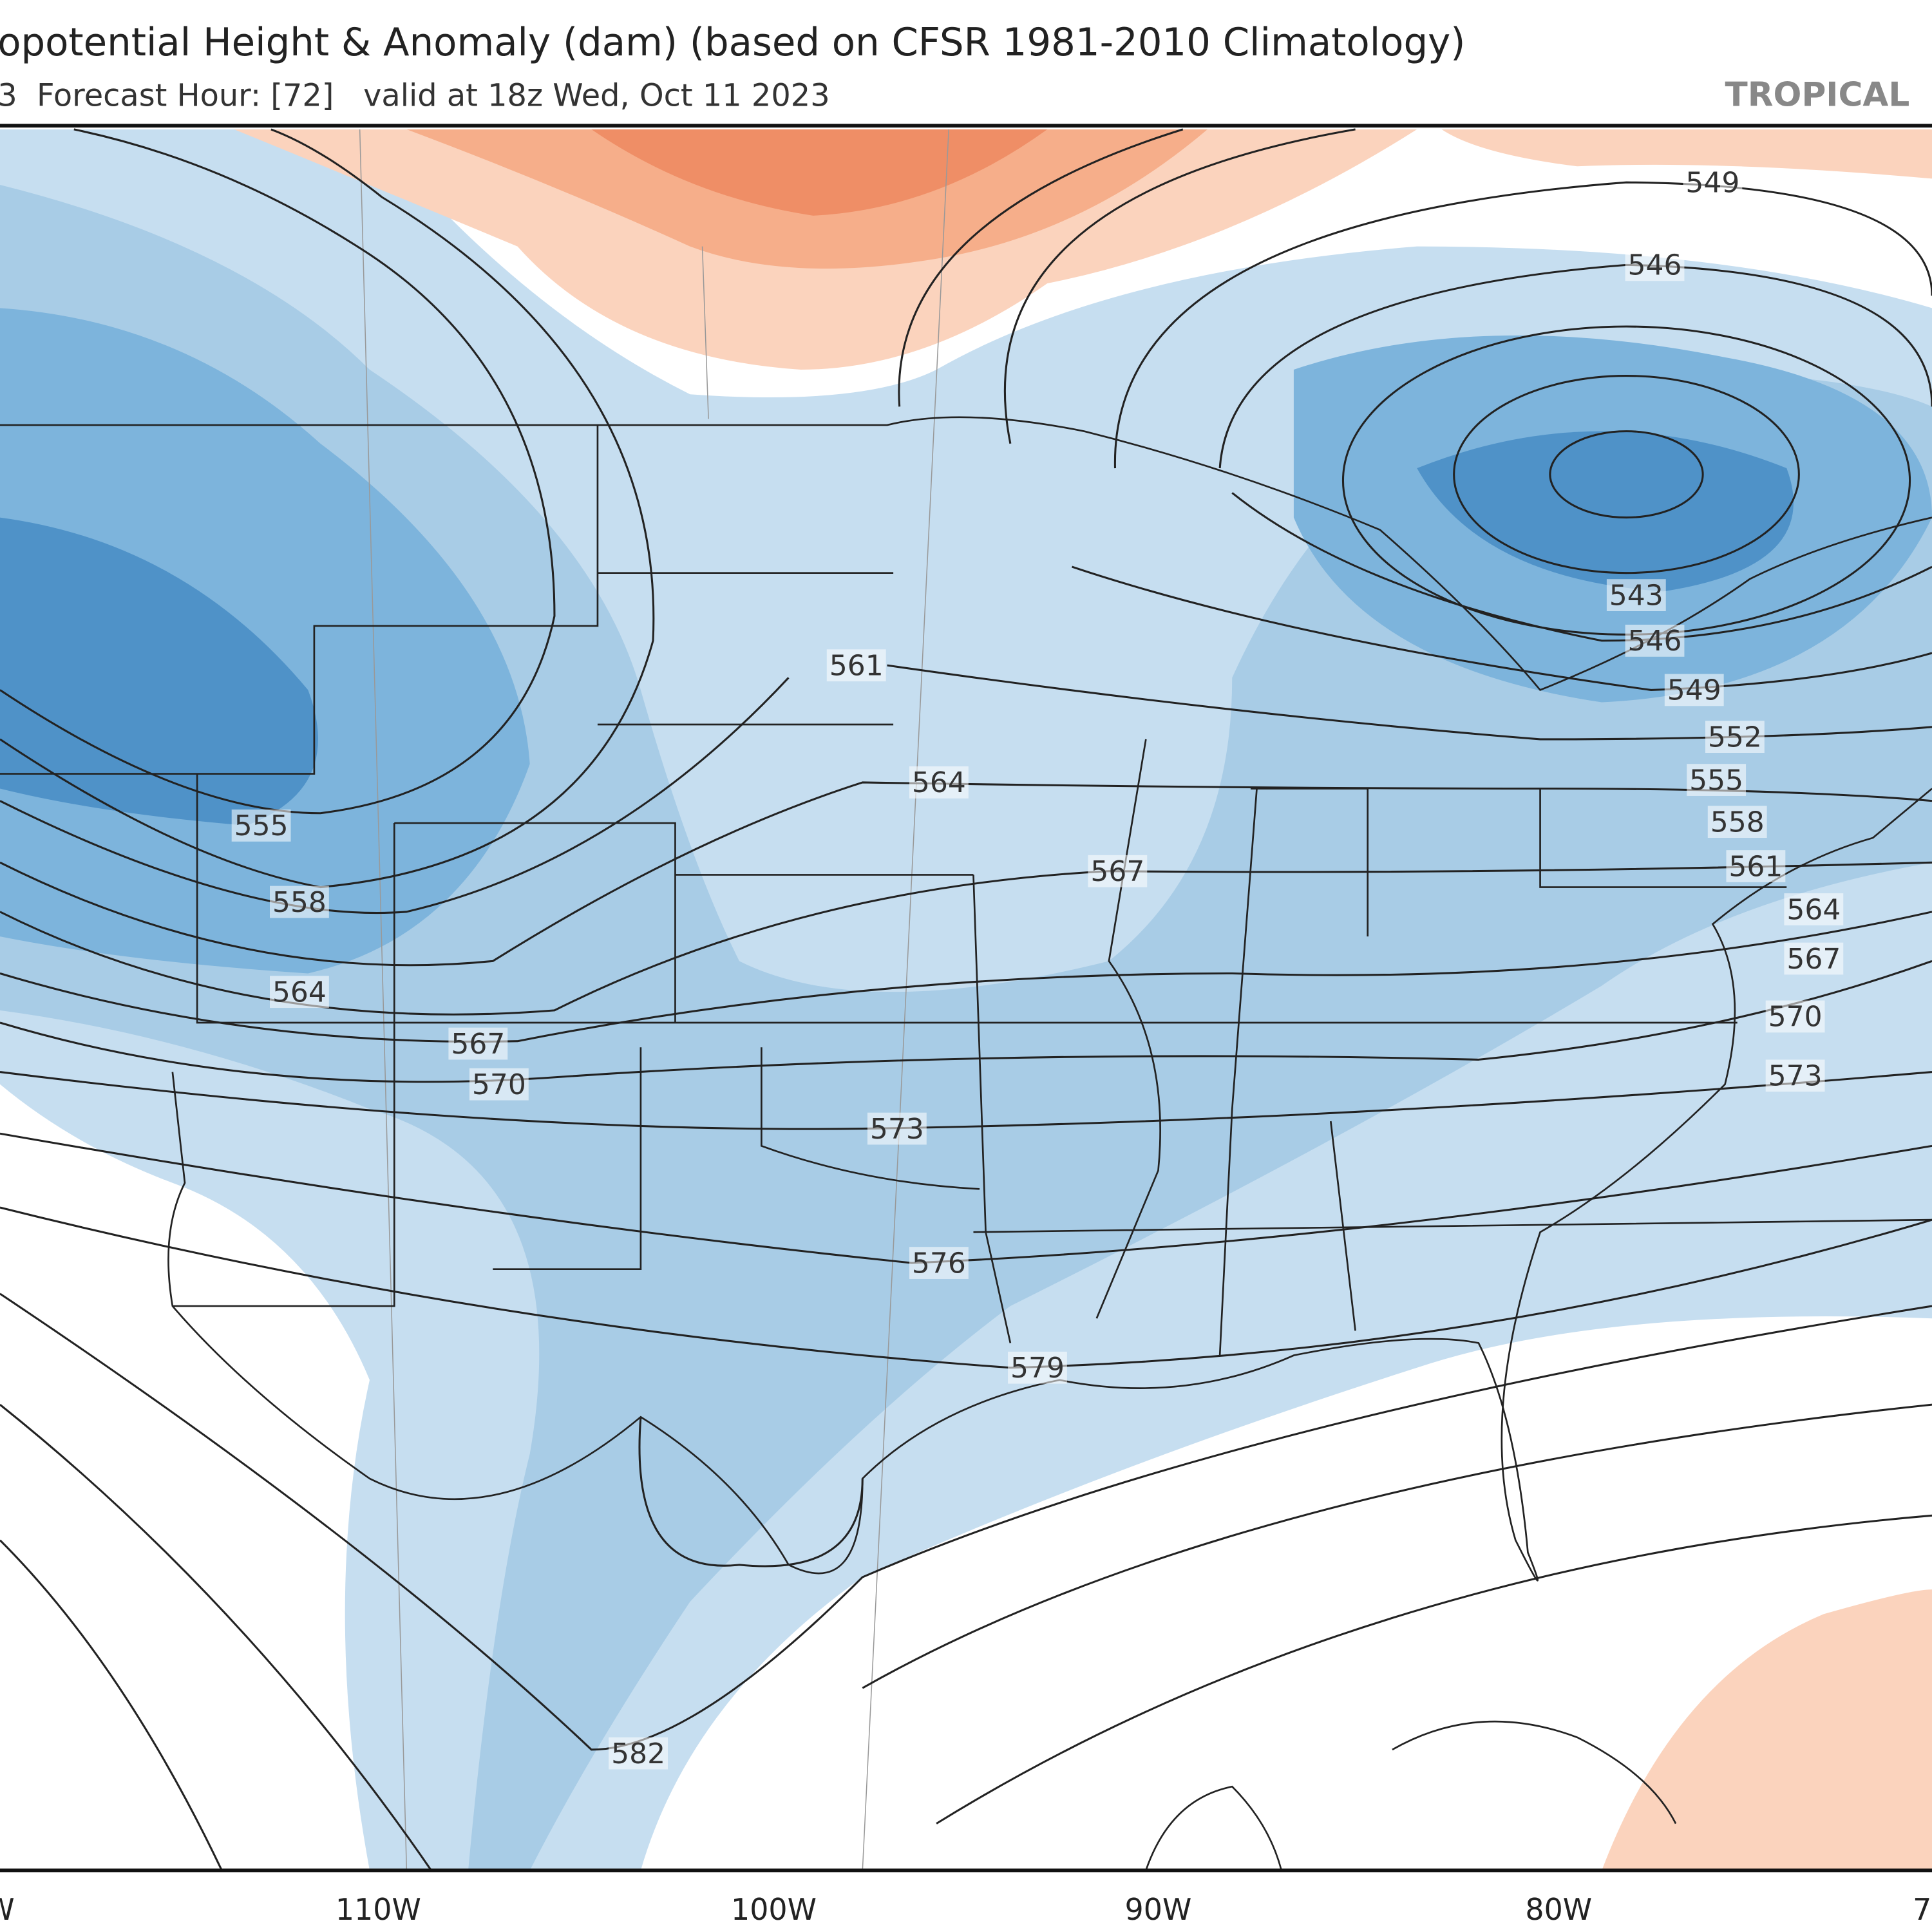  Describe the element at coordinates (1818, 96) in the screenshot. I see `brand: TROPICAL` at that location.